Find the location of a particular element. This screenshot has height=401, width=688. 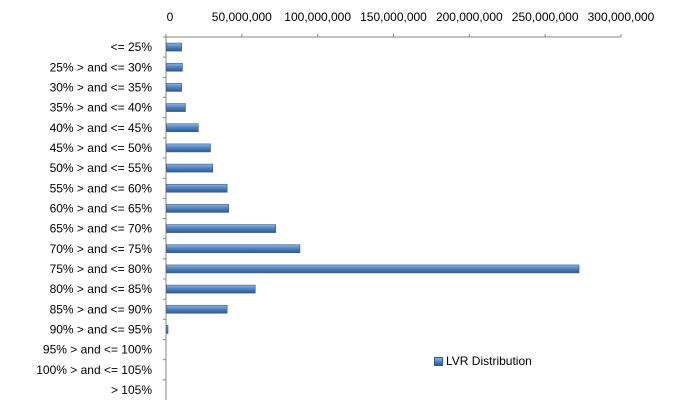

y-category-label: <= 25% is located at coordinates (132, 47).